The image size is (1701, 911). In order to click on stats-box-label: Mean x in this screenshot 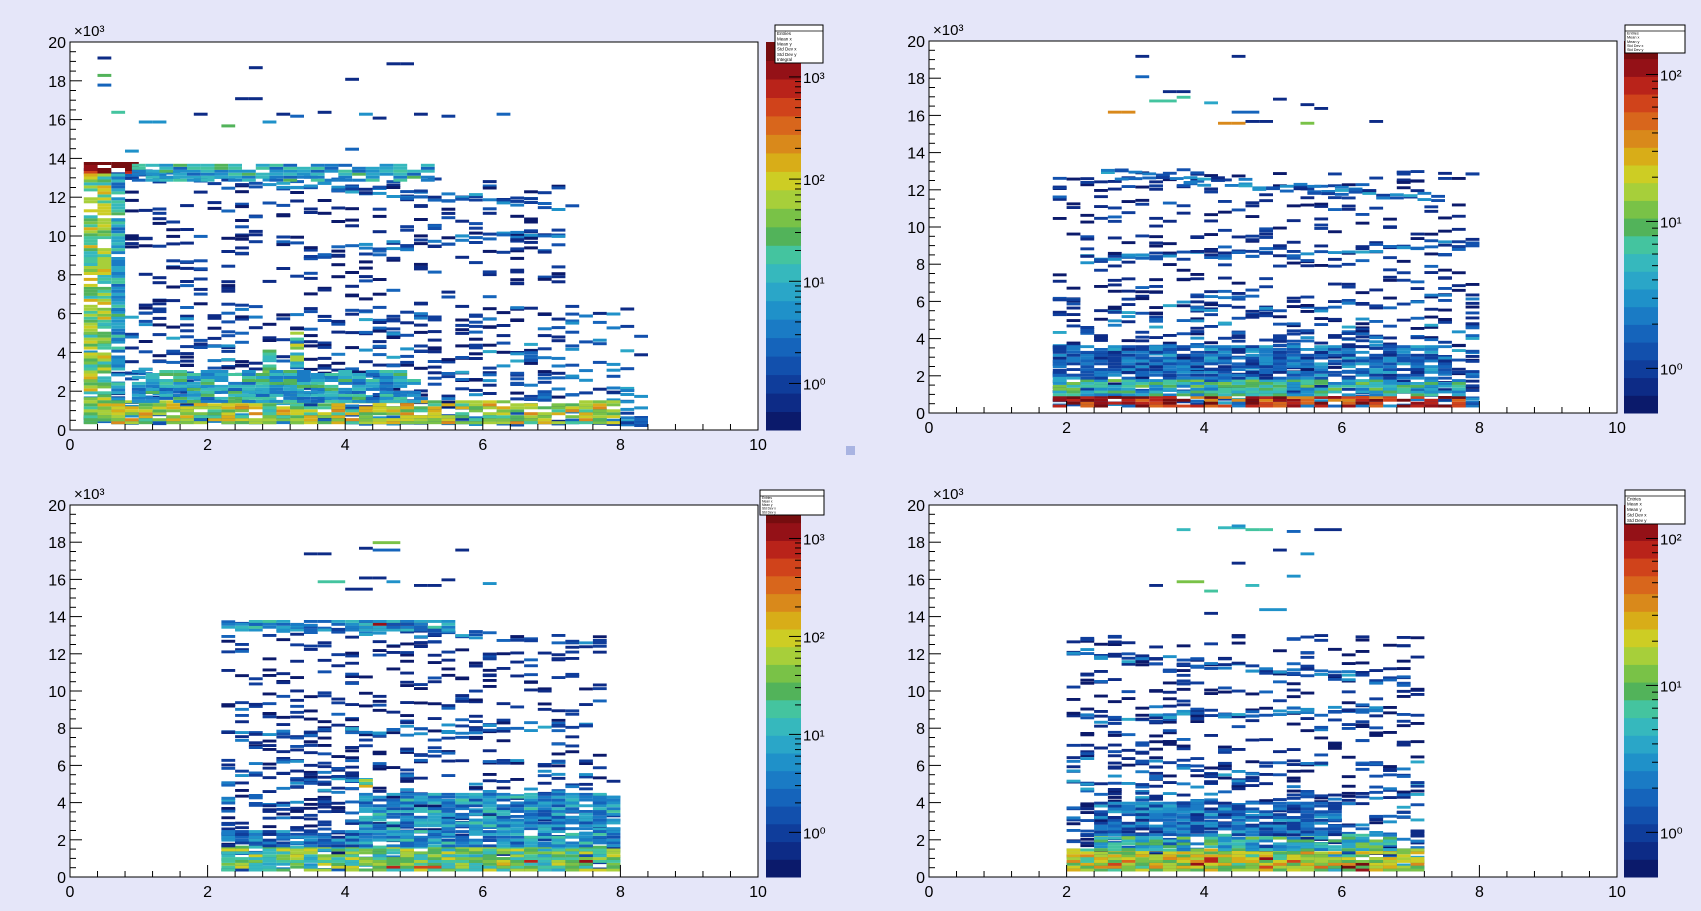, I will do `click(1633, 38)`.